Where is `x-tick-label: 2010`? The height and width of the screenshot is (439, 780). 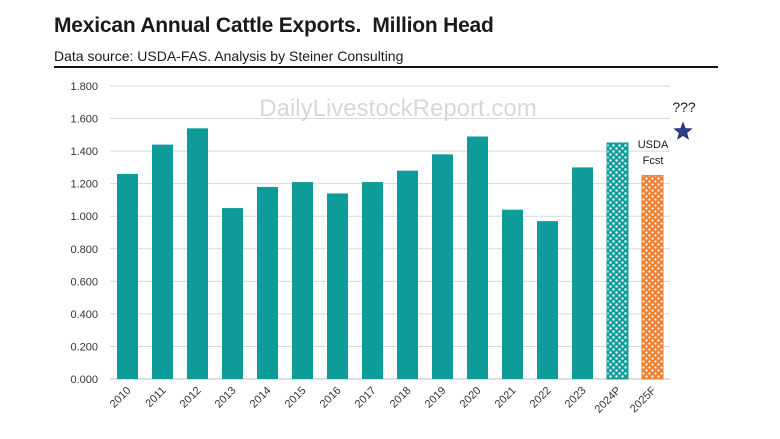
x-tick-label: 2010 is located at coordinates (121, 398).